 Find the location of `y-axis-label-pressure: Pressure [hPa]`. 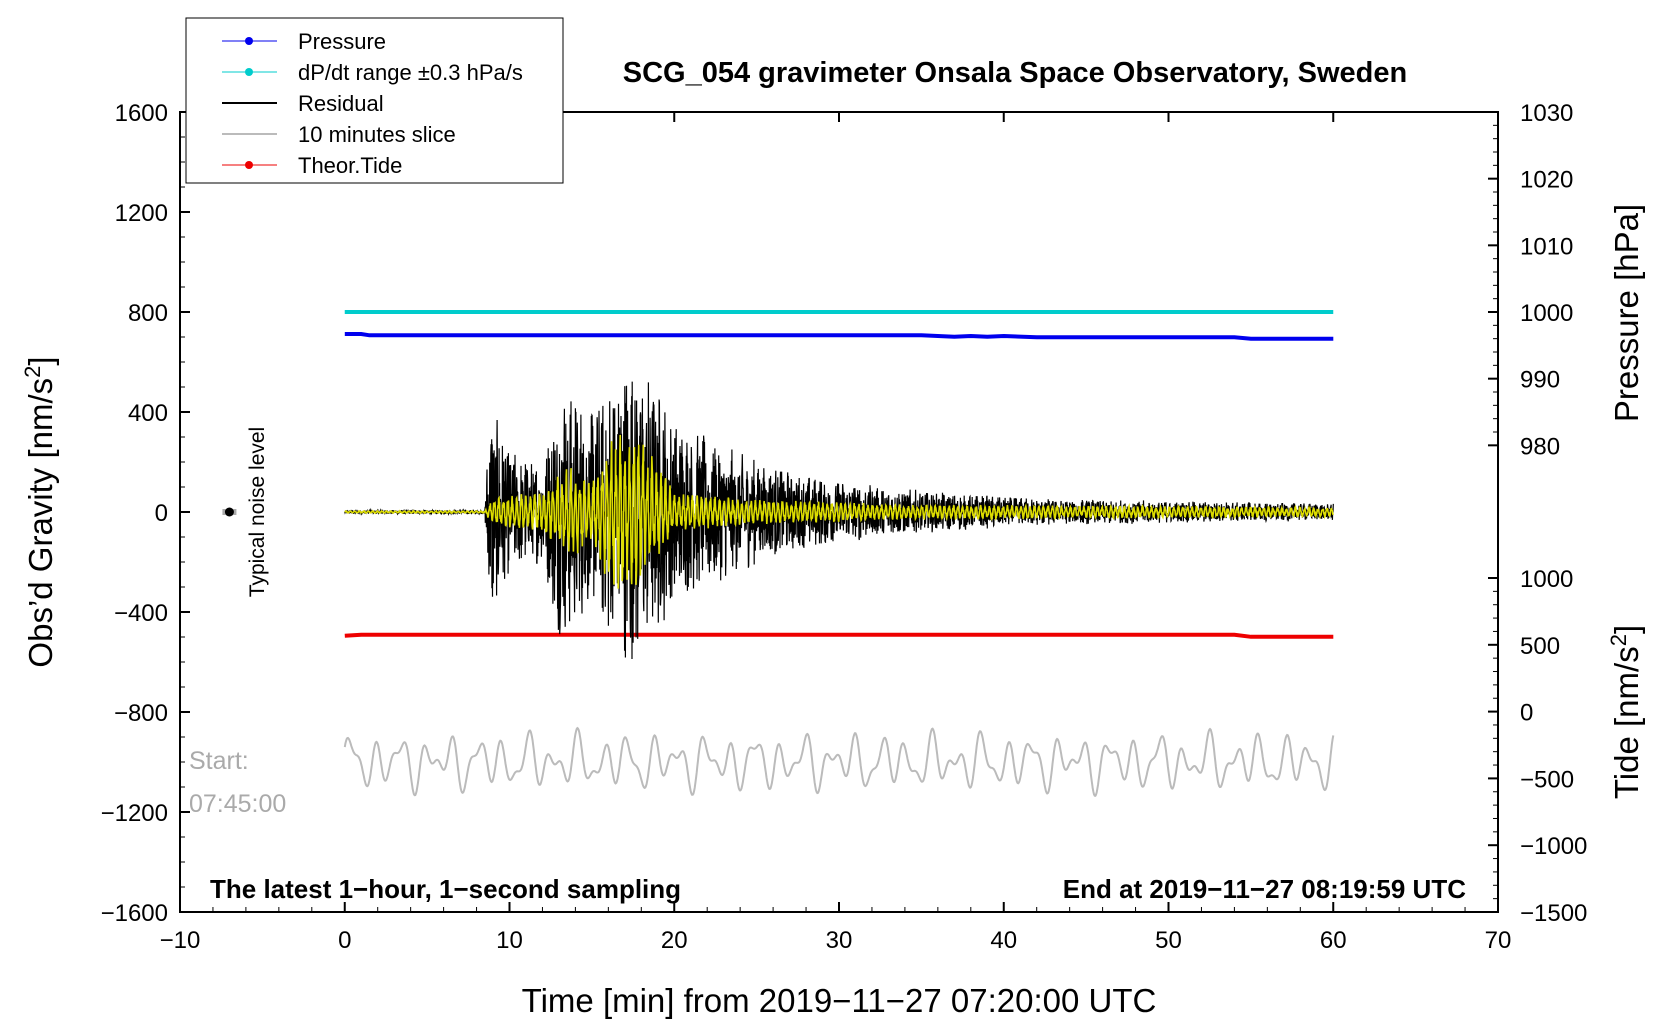

y-axis-label-pressure: Pressure [hPa] is located at coordinates (1626, 313).